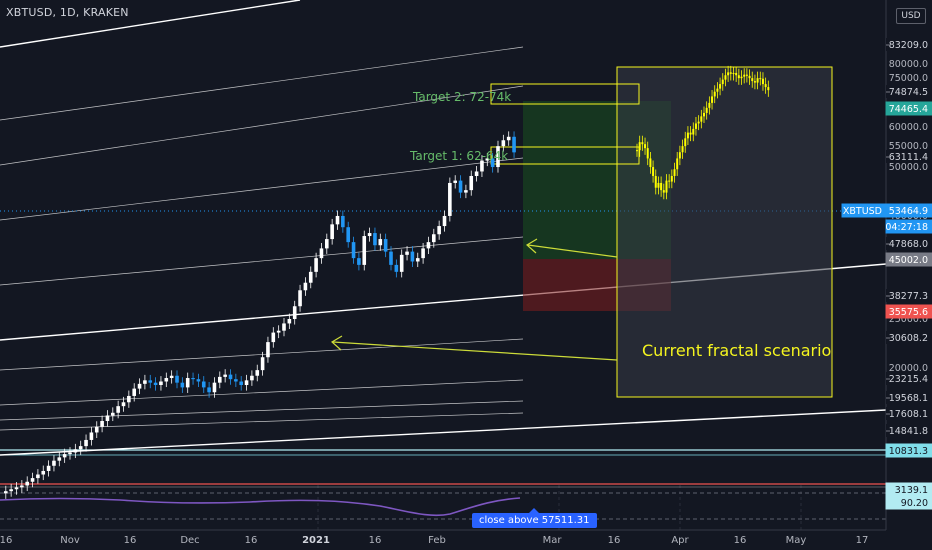 This screenshot has height=550, width=932. What do you see at coordinates (553, 540) in the screenshot?
I see `x-tick-label: Mar` at bounding box center [553, 540].